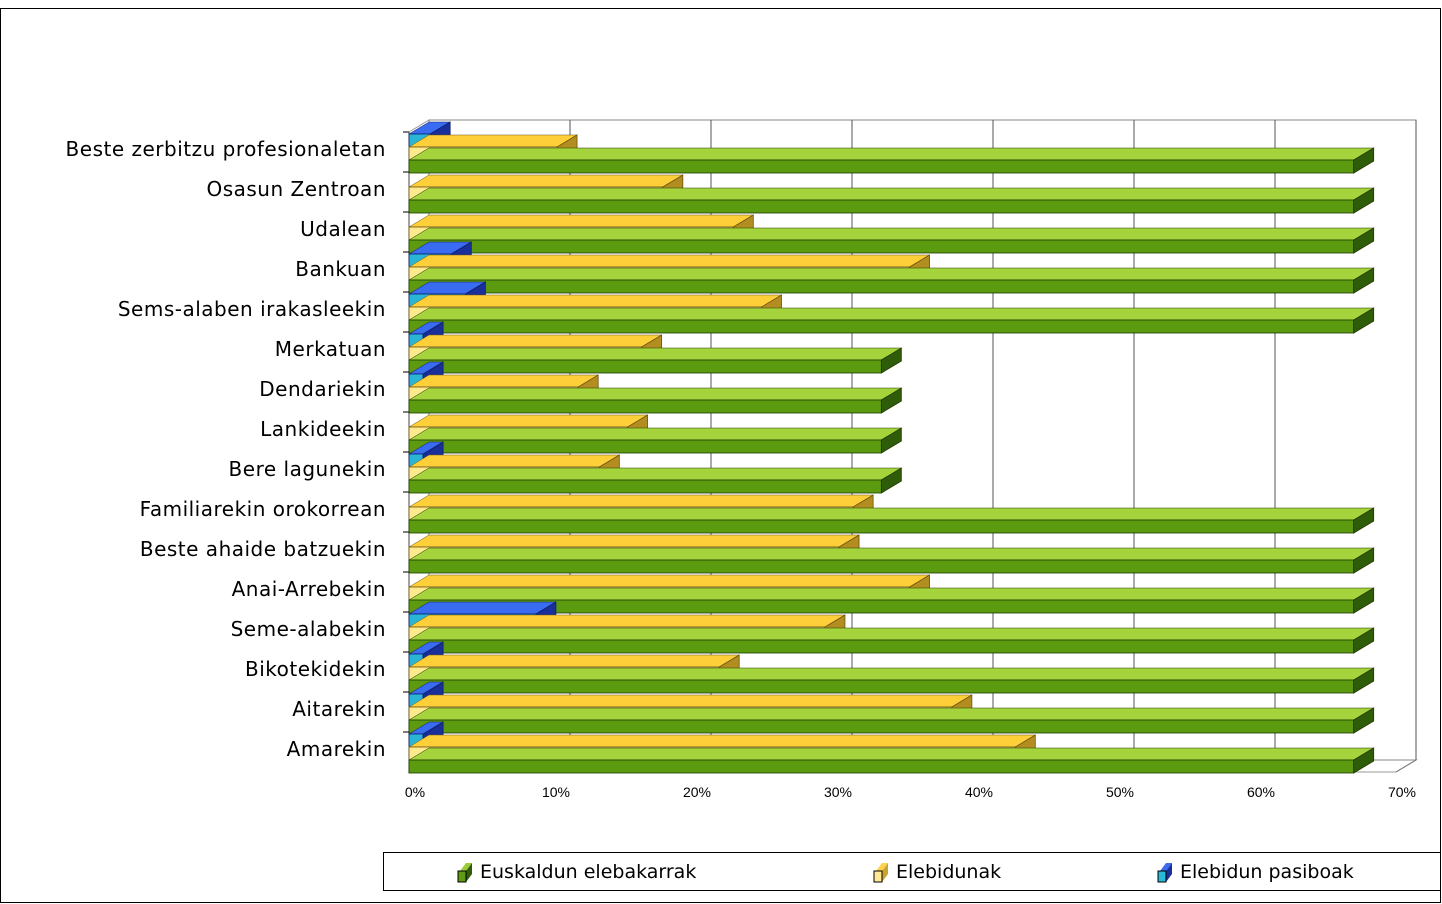 Image resolution: width=1442 pixels, height=904 pixels. Describe the element at coordinates (1261, 792) in the screenshot. I see `x-tick-label-6: 60%` at that location.